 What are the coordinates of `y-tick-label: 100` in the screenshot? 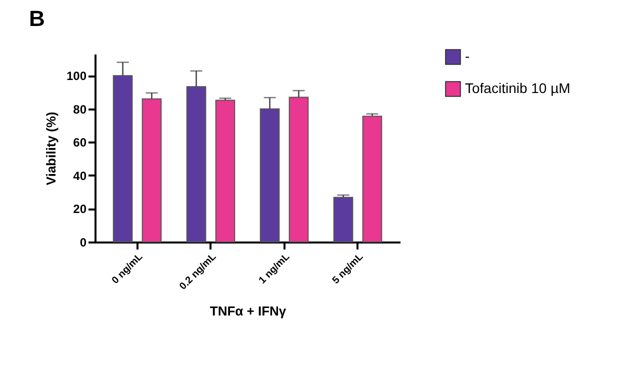 It's located at (76, 76).